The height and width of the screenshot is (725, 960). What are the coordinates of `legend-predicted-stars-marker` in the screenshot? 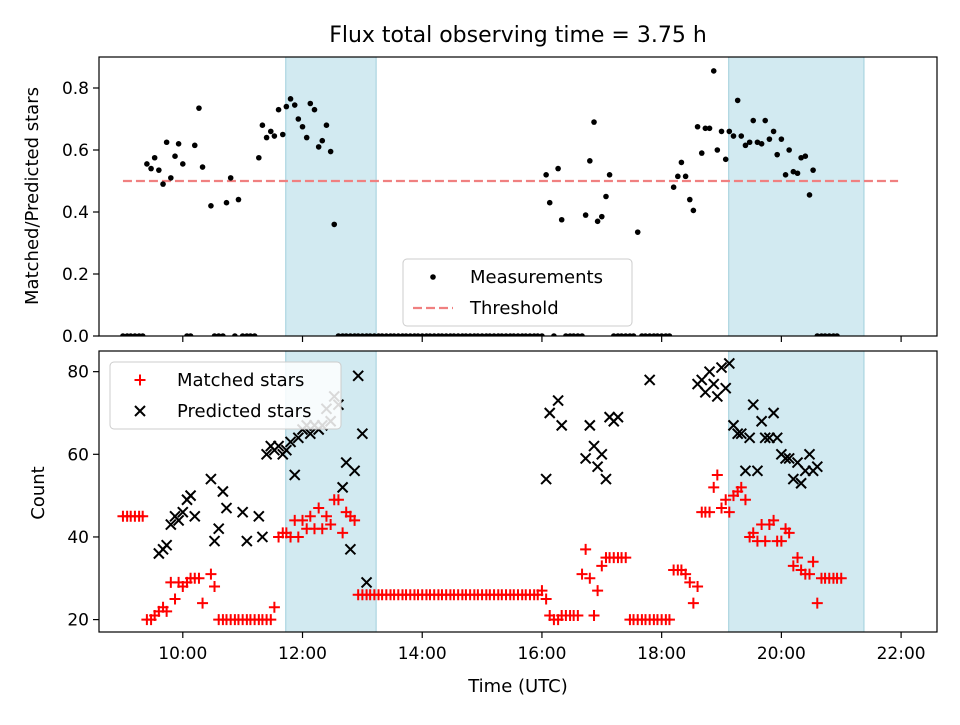 It's located at (140, 411).